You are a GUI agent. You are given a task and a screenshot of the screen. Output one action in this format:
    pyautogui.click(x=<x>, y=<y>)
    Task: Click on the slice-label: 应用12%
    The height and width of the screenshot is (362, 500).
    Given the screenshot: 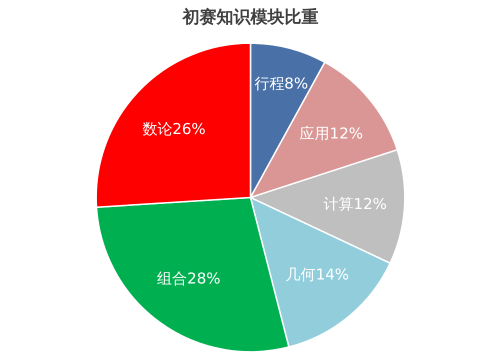 What is the action you would take?
    pyautogui.click(x=332, y=133)
    